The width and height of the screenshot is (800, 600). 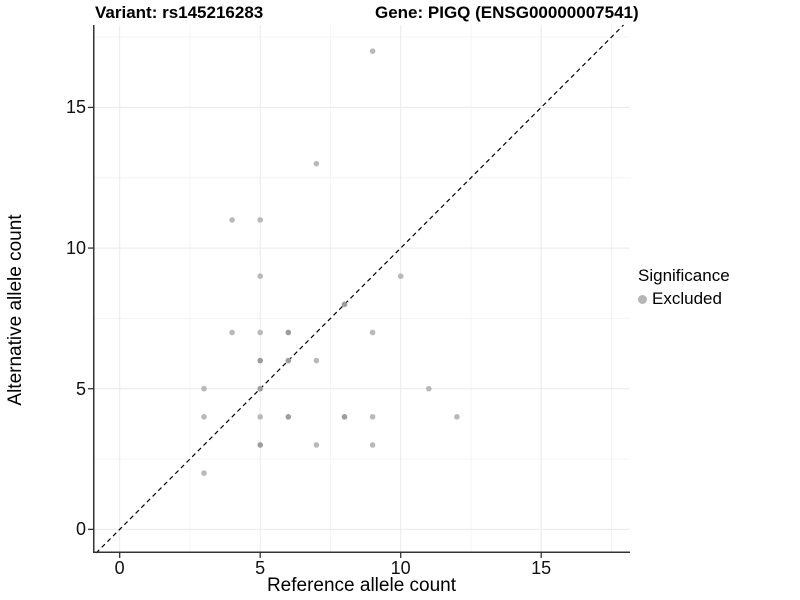 I want to click on y-tick-label: 10, so click(x=75, y=248).